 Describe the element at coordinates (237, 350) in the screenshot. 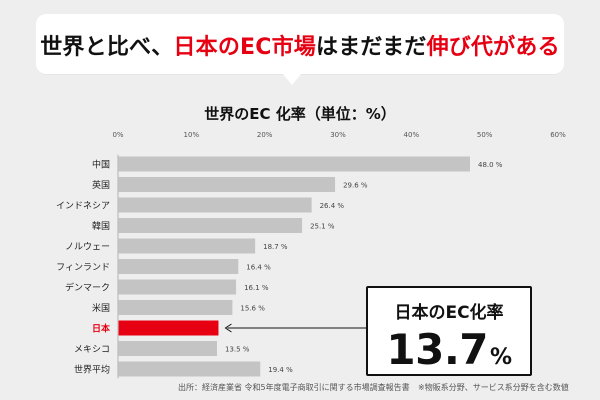

I see `value-label: 13.5 %` at that location.